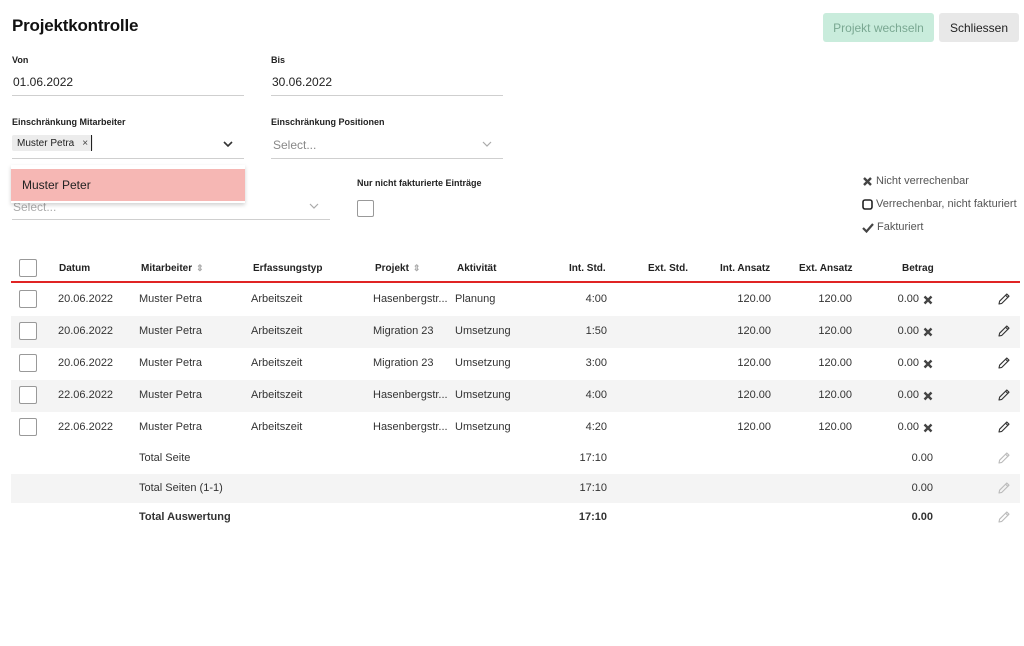 The width and height of the screenshot is (1024, 646). I want to click on col-ext-ansatz: Ext. Ansatz, so click(826, 268).